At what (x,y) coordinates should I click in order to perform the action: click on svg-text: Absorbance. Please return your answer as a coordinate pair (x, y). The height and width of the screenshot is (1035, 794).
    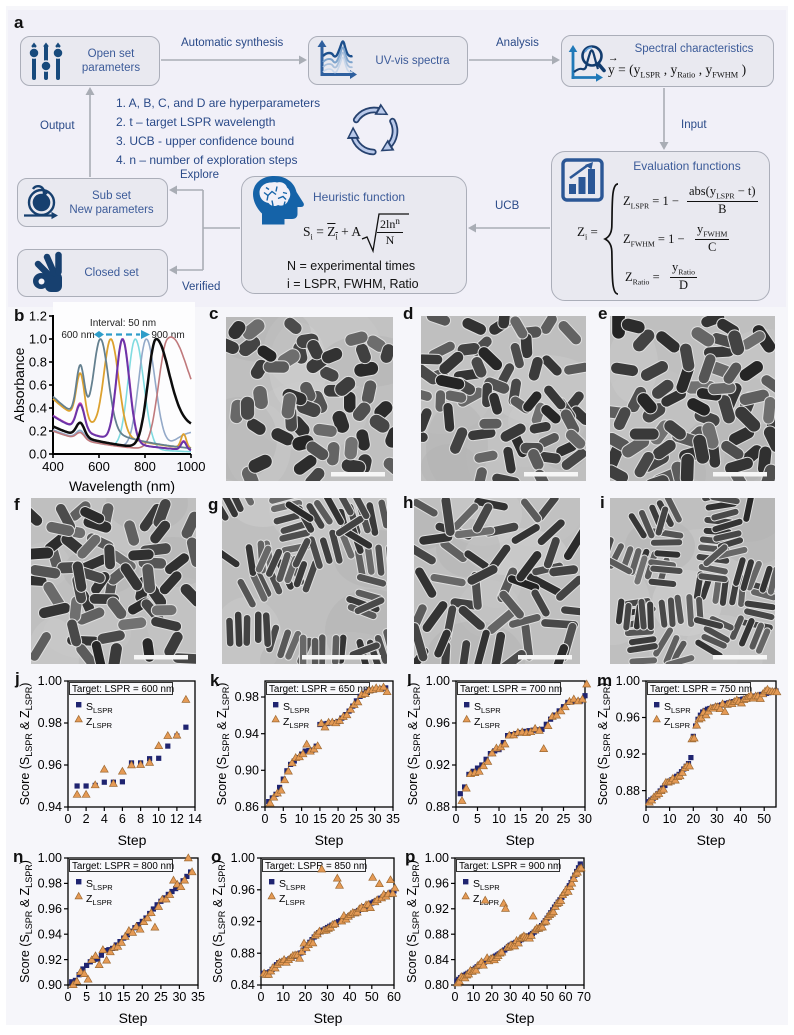
    Looking at the image, I should click on (19, 384).